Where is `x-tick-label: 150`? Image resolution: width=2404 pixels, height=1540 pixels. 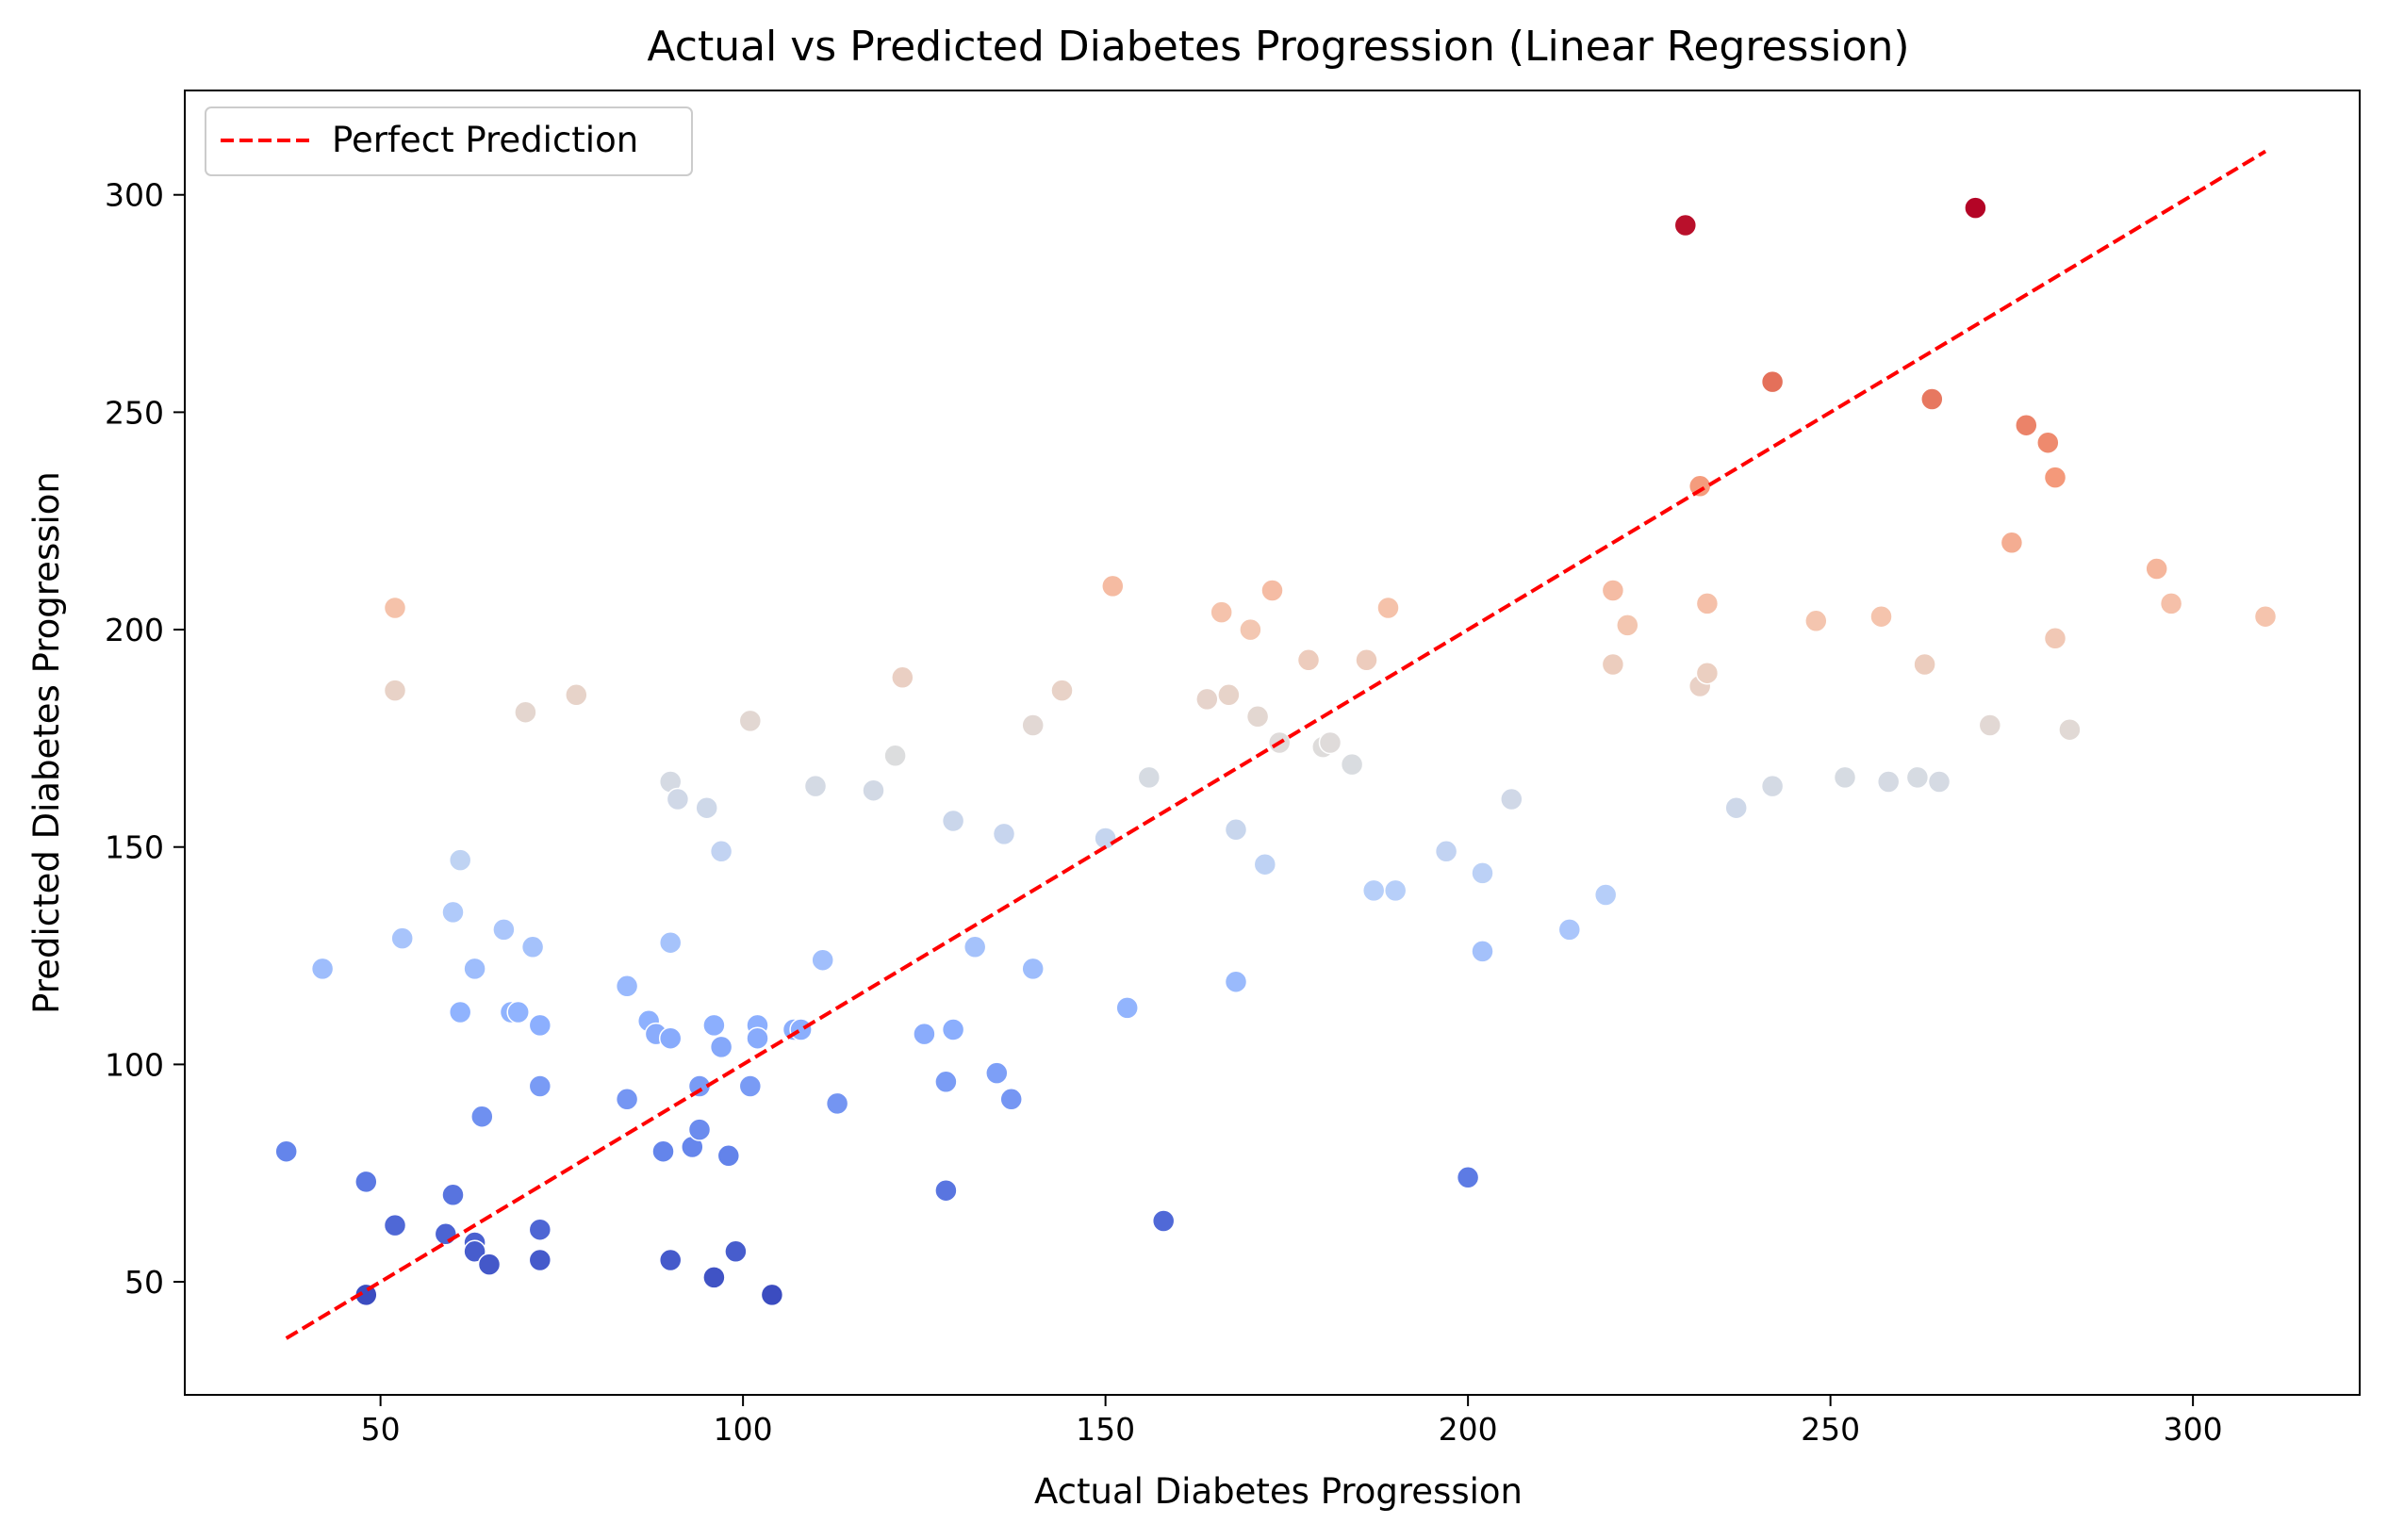
x-tick-label: 150 is located at coordinates (1105, 1429).